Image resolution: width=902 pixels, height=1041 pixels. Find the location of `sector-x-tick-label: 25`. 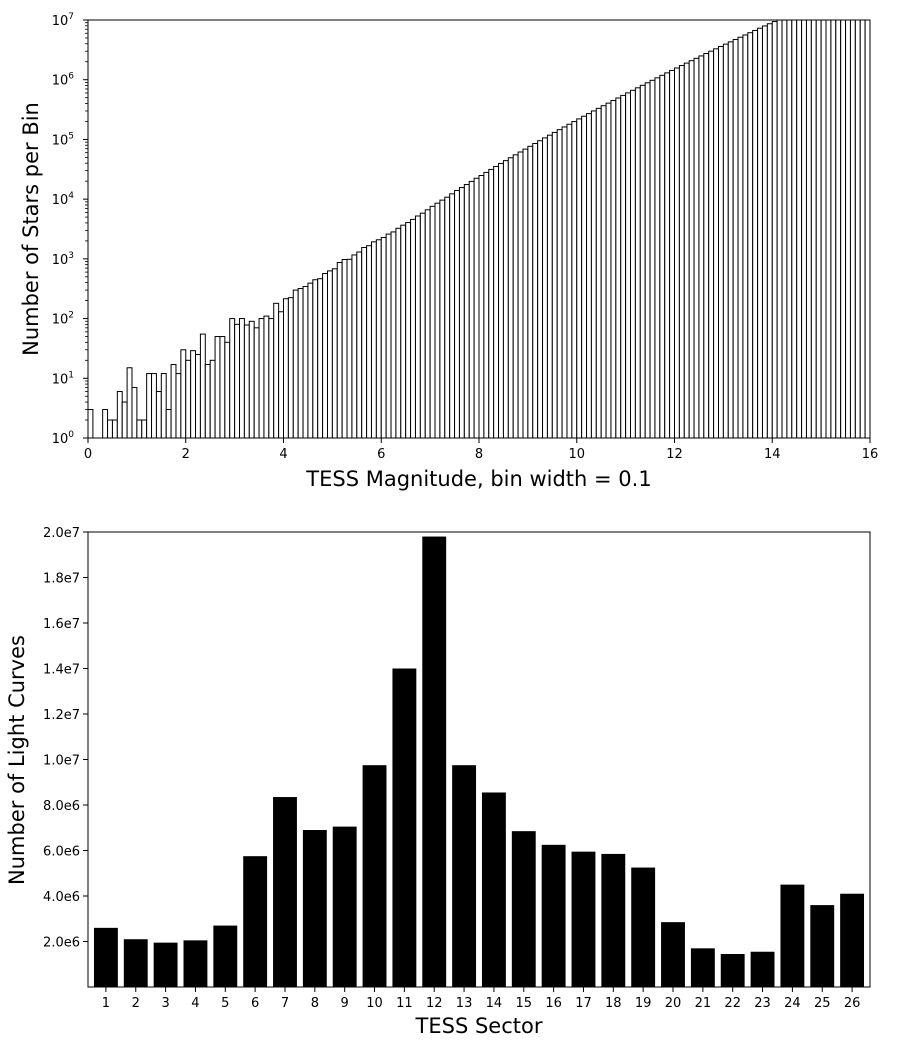

sector-x-tick-label: 25 is located at coordinates (822, 1003).